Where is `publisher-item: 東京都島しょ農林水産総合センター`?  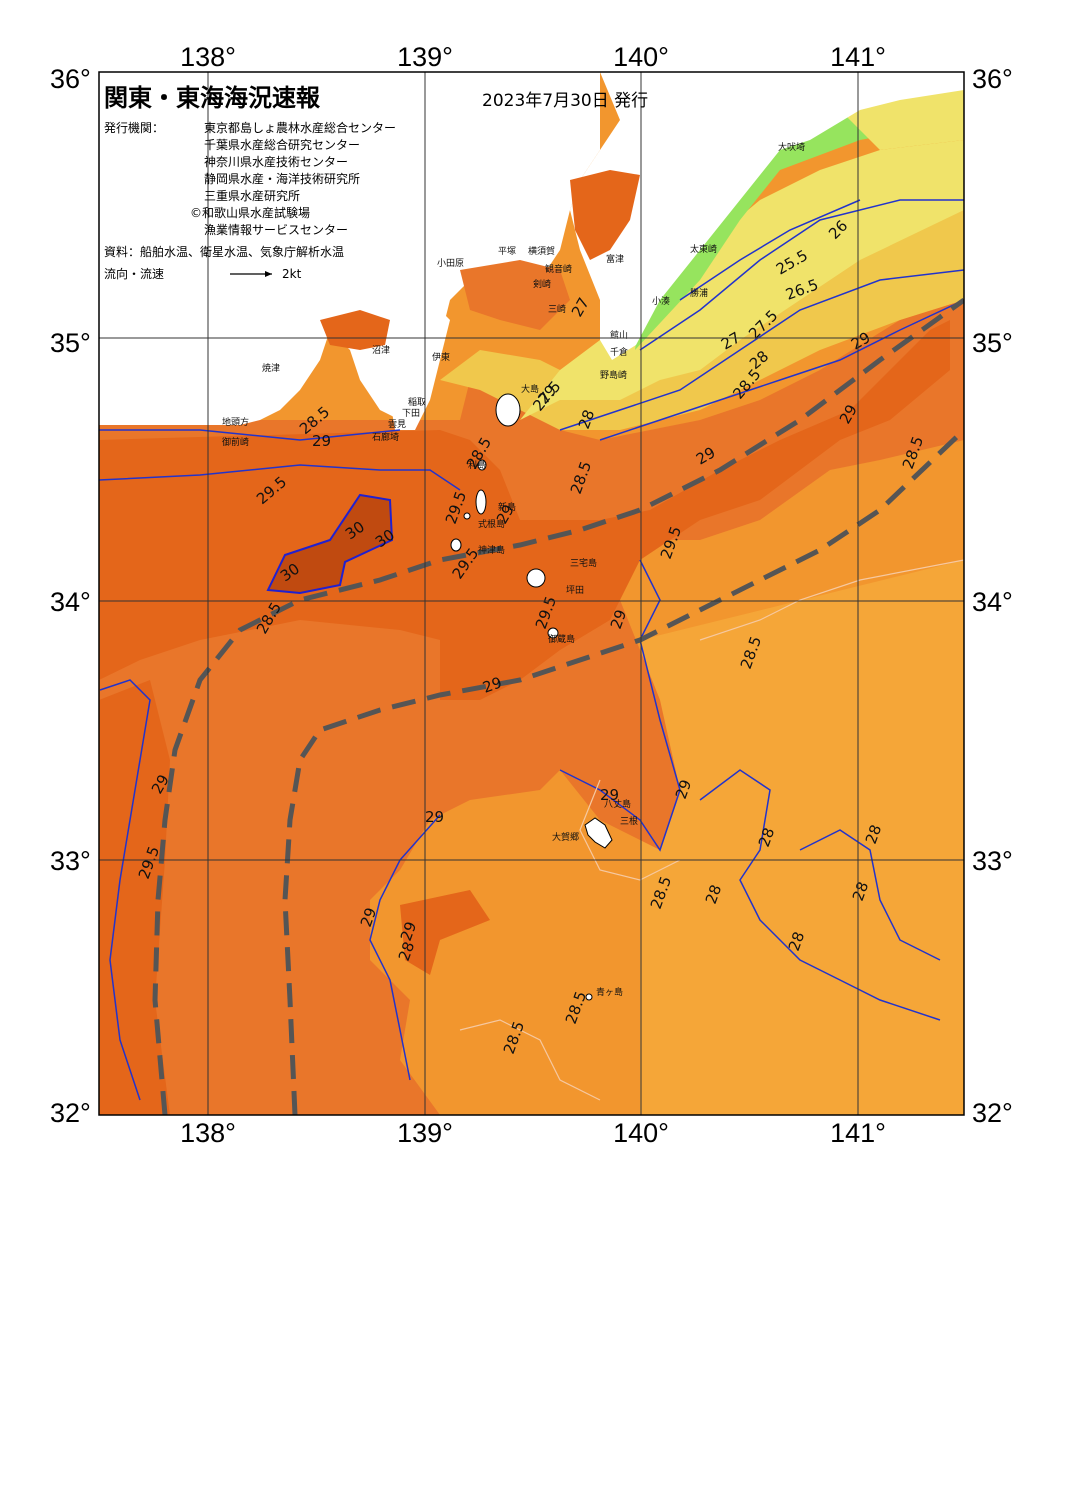 publisher-item: 東京都島しょ農林水産総合センター is located at coordinates (300, 127).